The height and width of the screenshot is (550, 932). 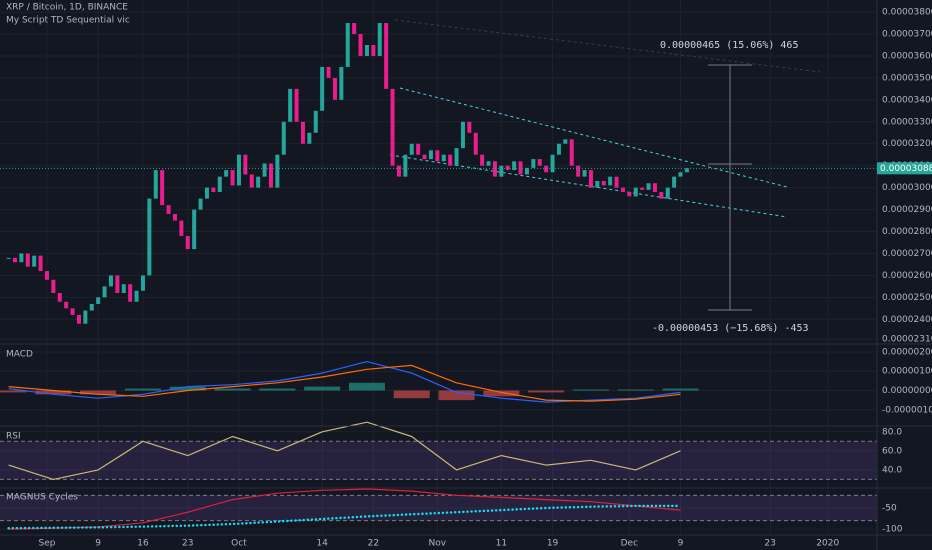 What do you see at coordinates (907, 276) in the screenshot?
I see `y-tick-label: 0.00002600` at bounding box center [907, 276].